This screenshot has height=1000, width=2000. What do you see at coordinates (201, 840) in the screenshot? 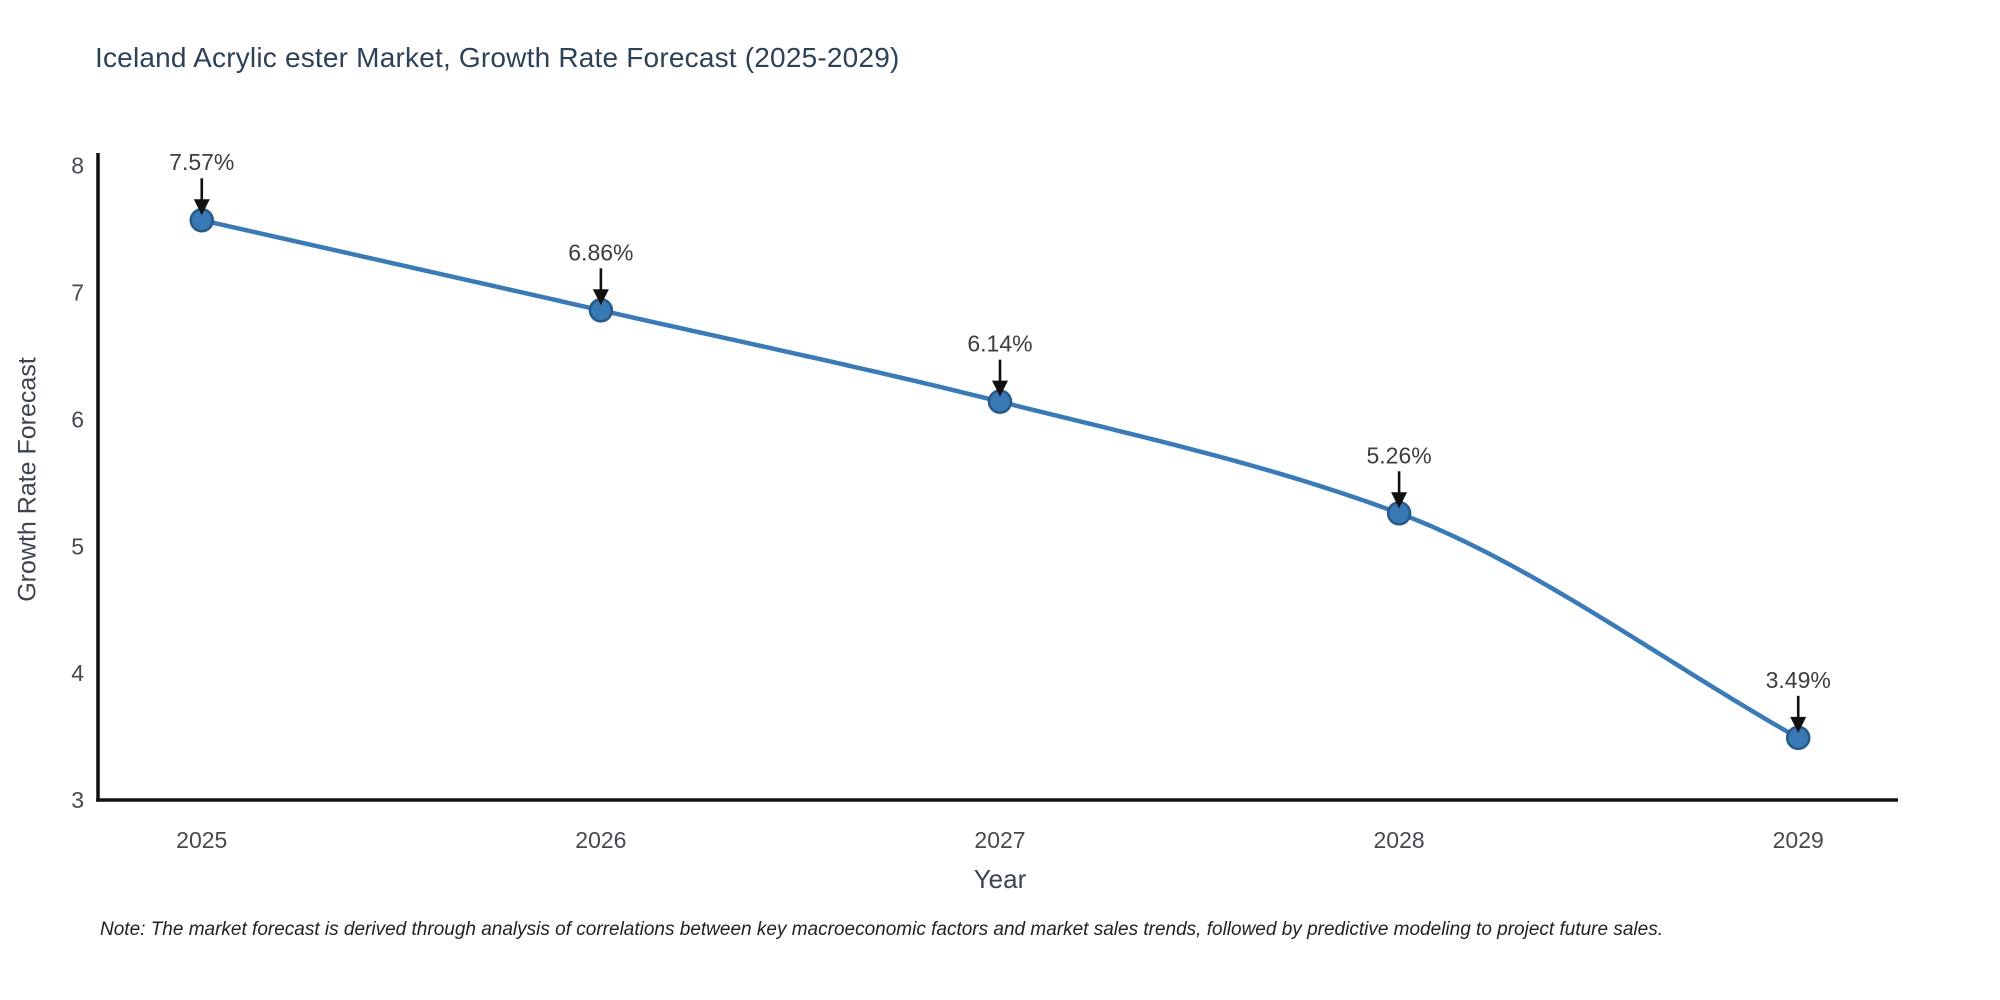
I see `x-tick-label: 2025` at bounding box center [201, 840].